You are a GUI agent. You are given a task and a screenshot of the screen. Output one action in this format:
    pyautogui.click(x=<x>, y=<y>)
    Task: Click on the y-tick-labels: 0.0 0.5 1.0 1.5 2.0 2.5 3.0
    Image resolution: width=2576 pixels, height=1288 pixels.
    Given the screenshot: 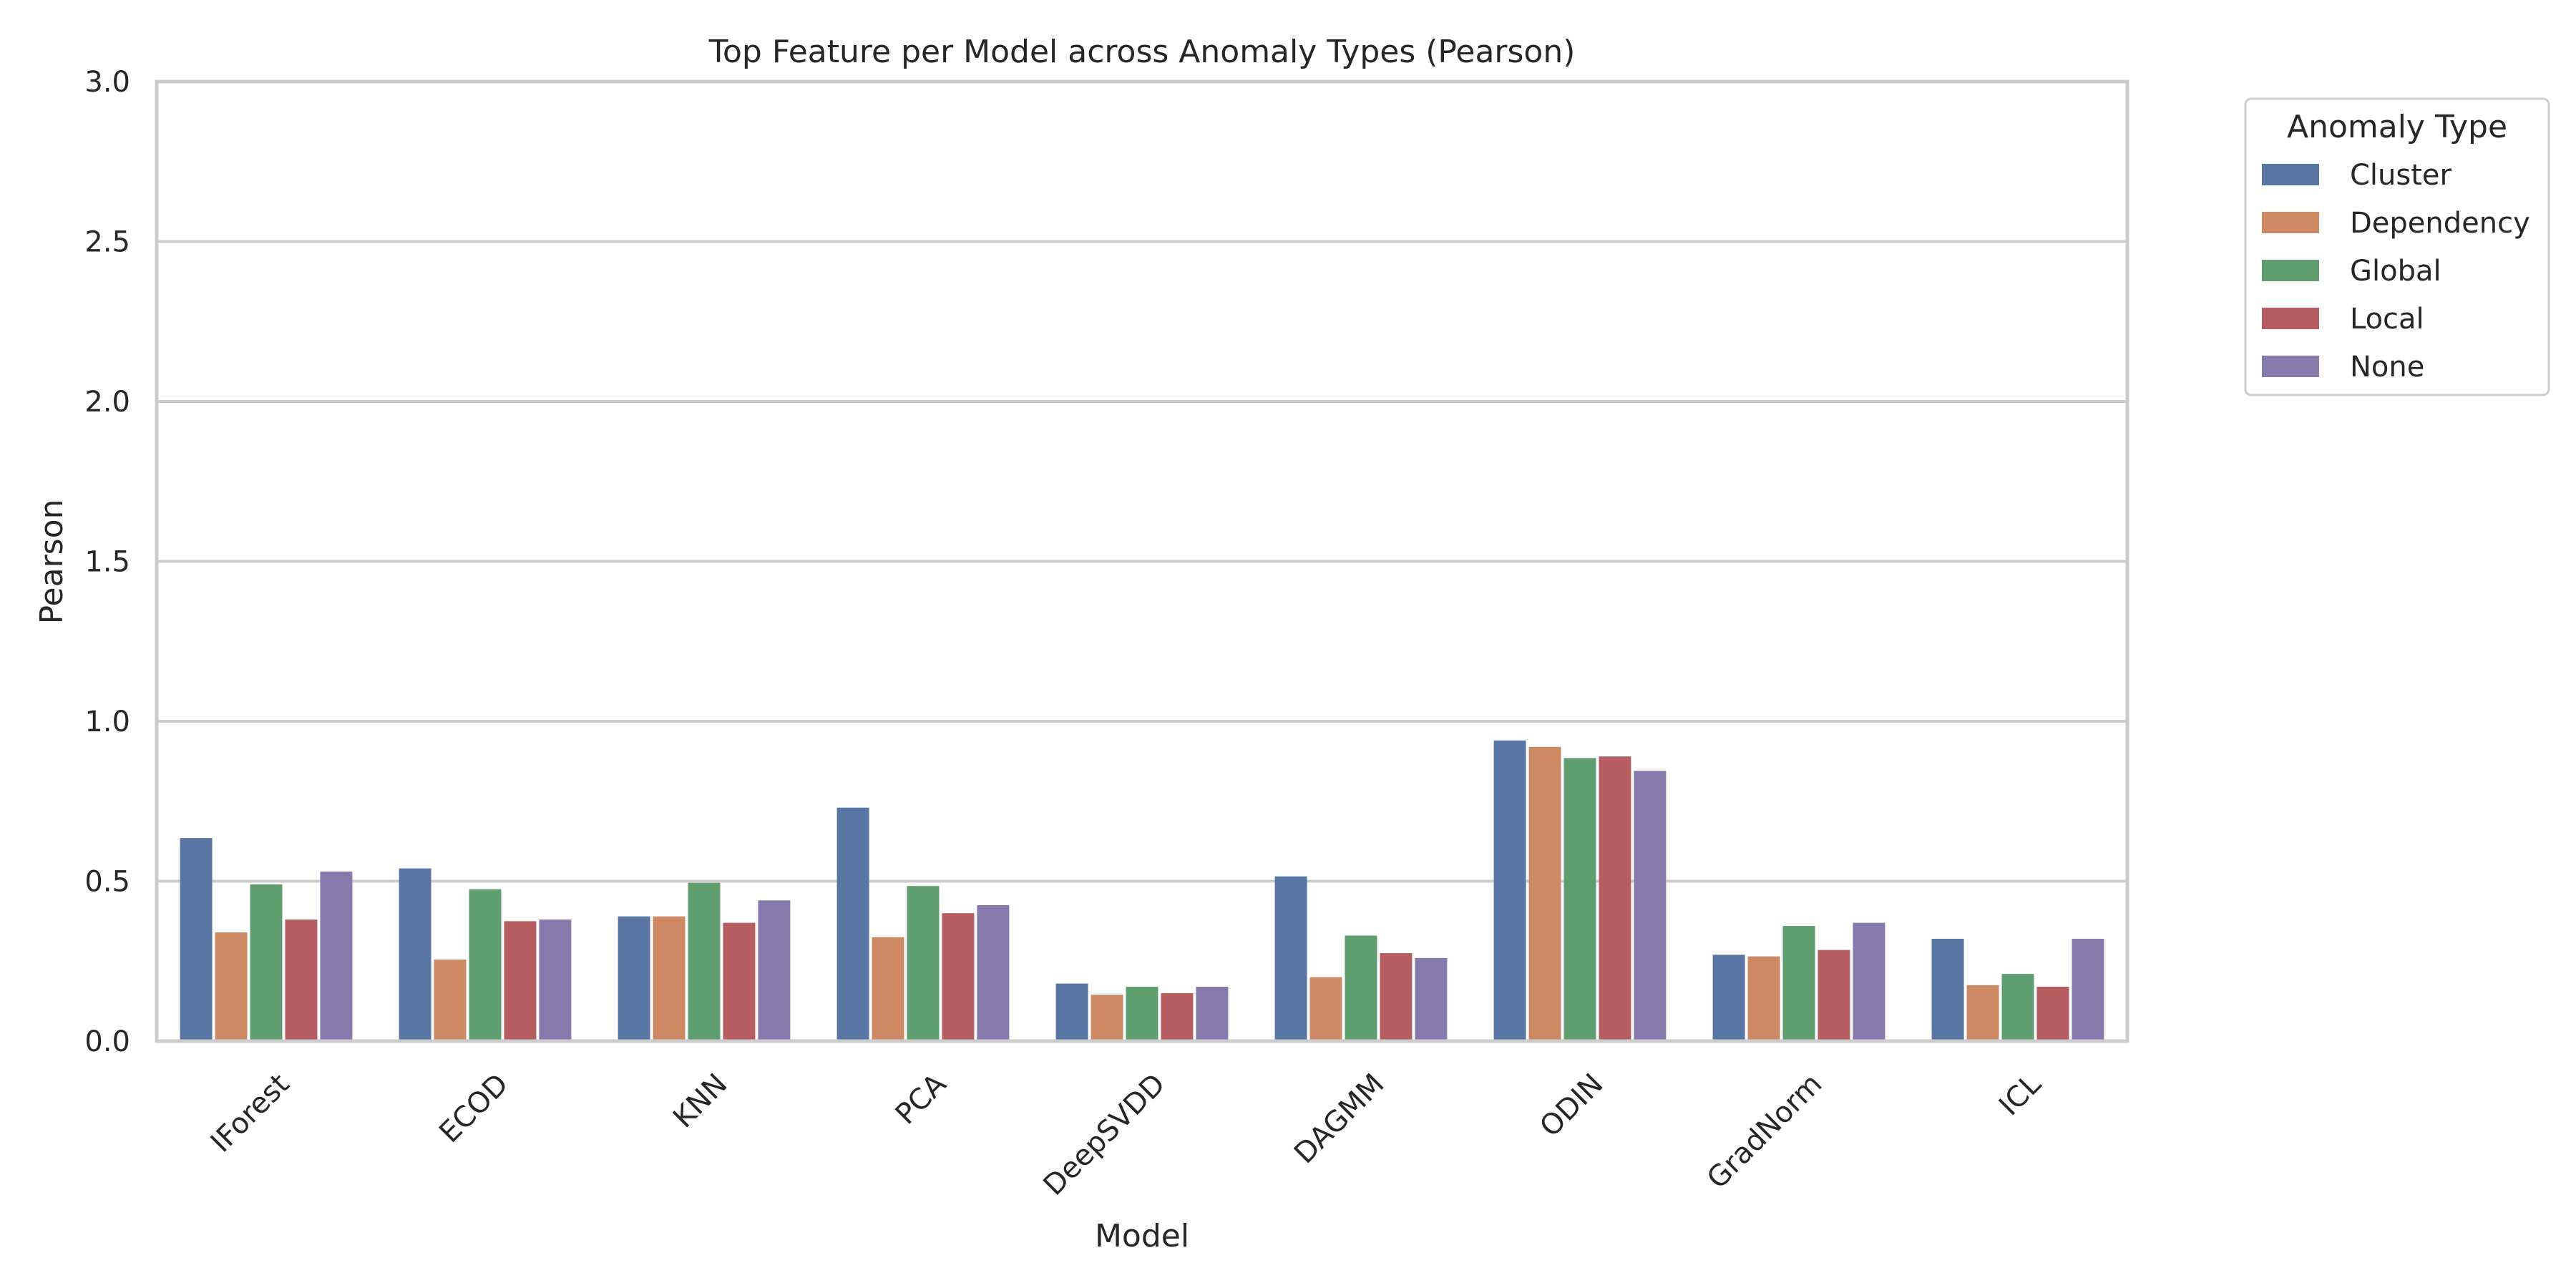 What is the action you would take?
    pyautogui.click(x=107, y=562)
    